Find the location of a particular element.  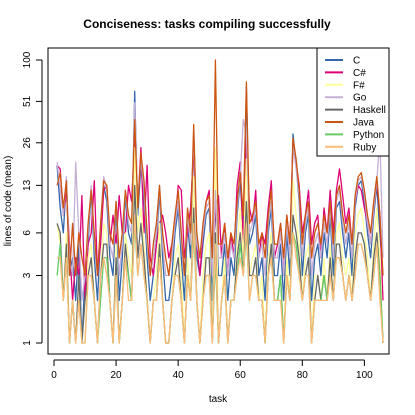

x-tick-label: 40 is located at coordinates (179, 375).